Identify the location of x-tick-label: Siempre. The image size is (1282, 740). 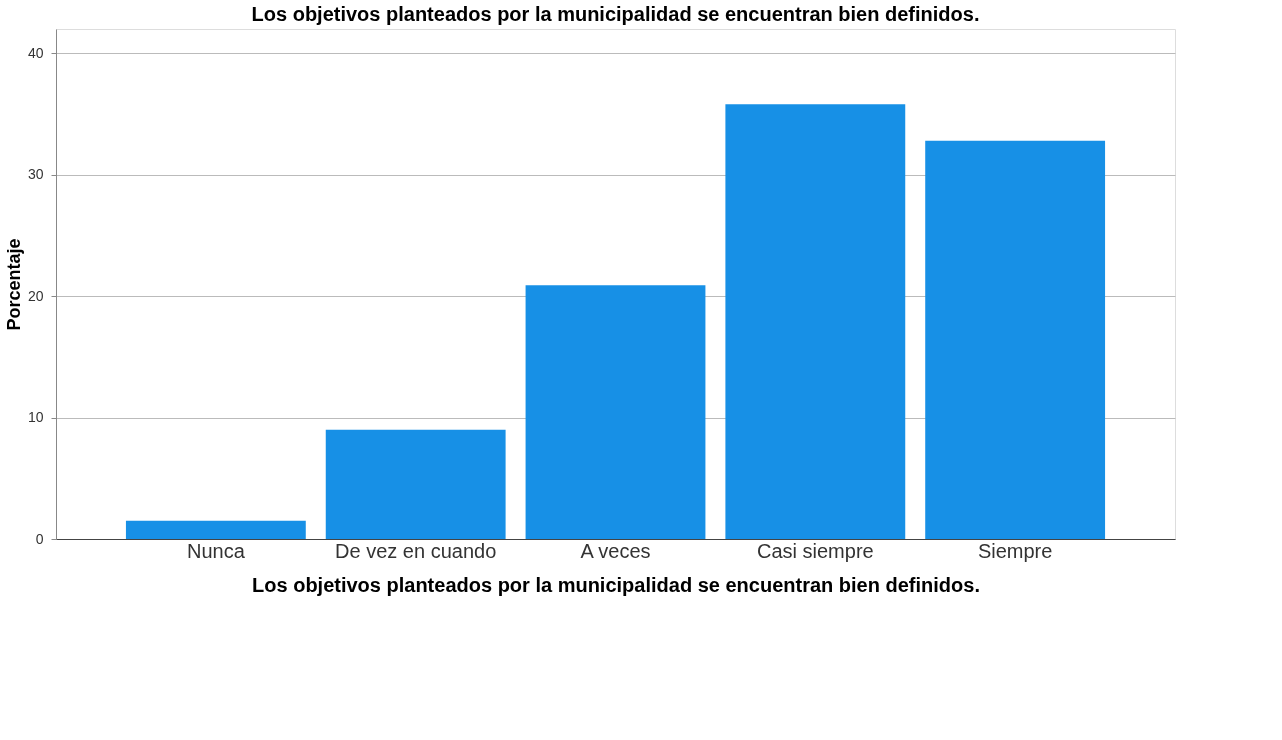
(1015, 550).